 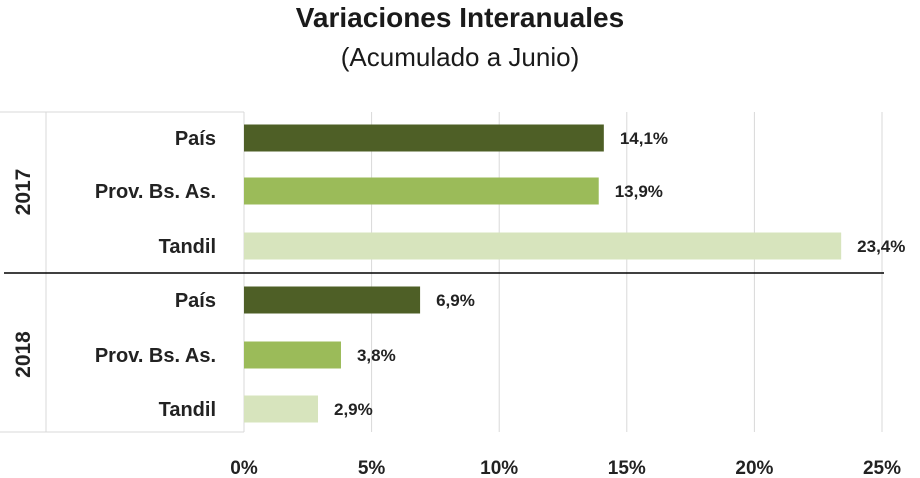 I want to click on chart-title: Variaciones Interanuales, so click(x=460, y=17).